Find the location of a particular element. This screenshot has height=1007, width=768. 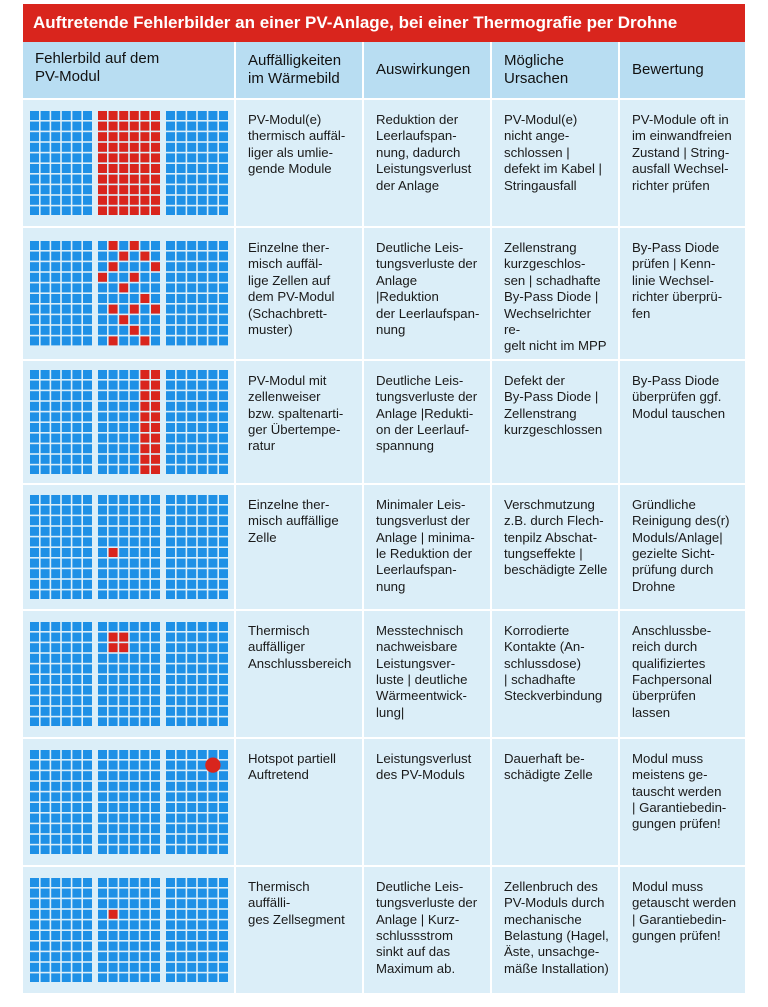

thermal-panel-junction is located at coordinates (128, 674).